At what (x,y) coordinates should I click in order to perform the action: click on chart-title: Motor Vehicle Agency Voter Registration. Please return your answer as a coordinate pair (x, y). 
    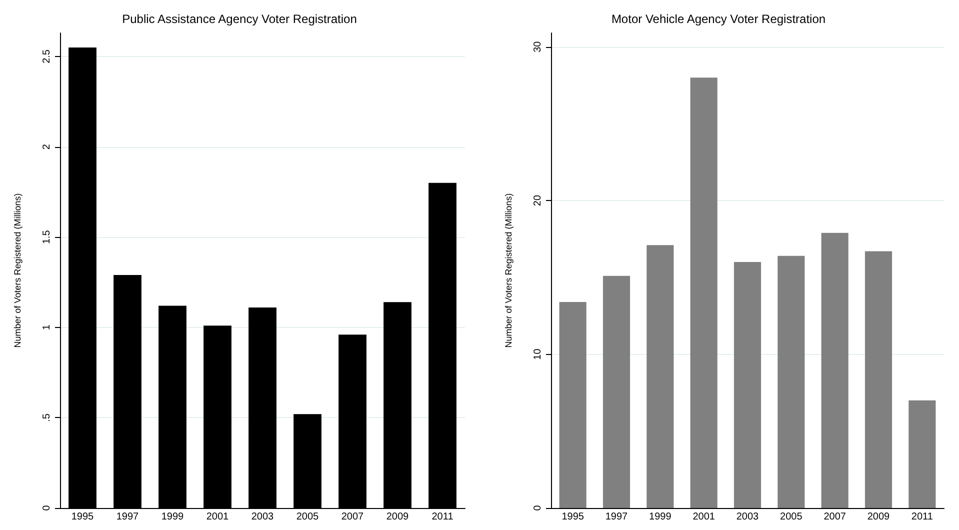
    Looking at the image, I should click on (718, 19).